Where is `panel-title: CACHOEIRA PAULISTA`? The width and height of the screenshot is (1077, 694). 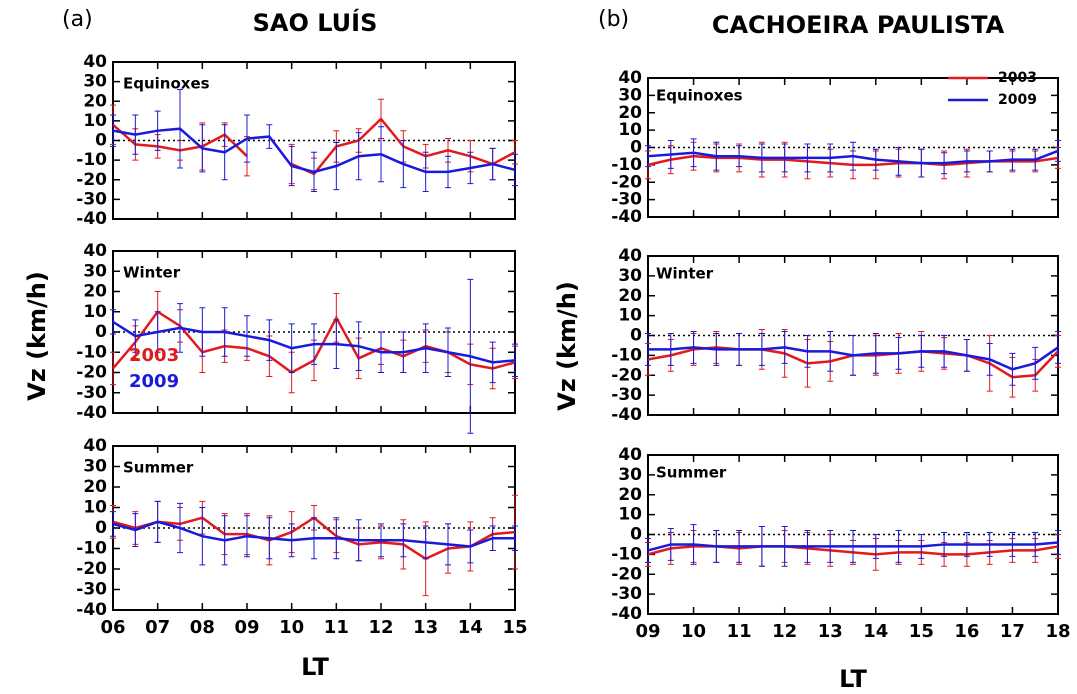
panel-title: CACHOEIRA PAULISTA is located at coordinates (858, 25).